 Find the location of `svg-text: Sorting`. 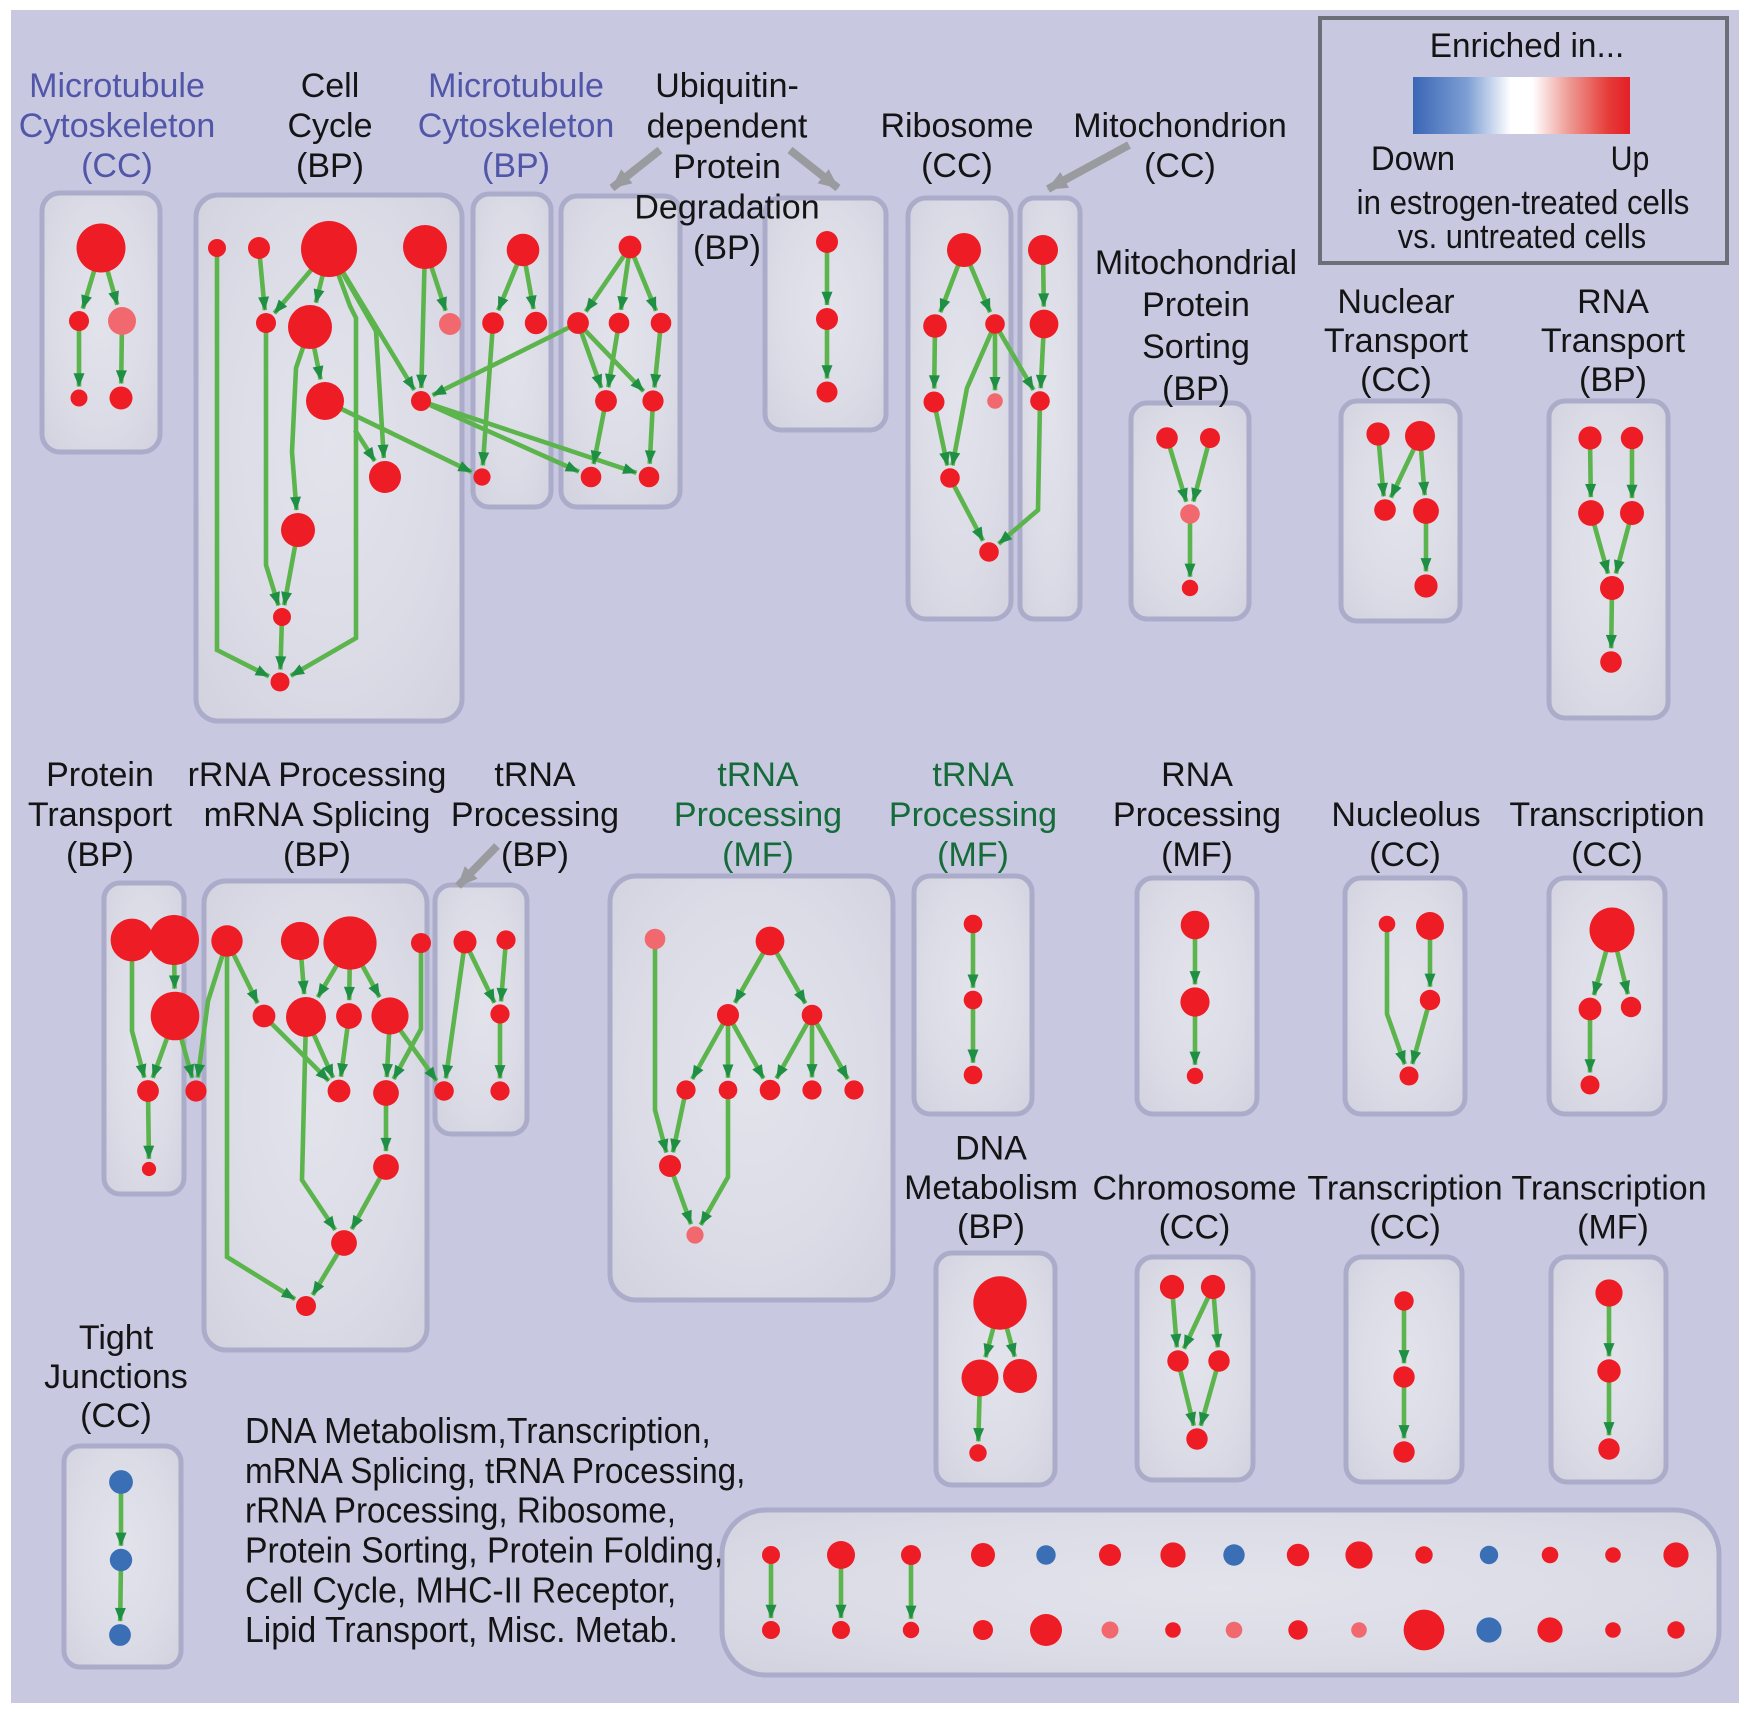

svg-text: Sorting is located at coordinates (1196, 347).